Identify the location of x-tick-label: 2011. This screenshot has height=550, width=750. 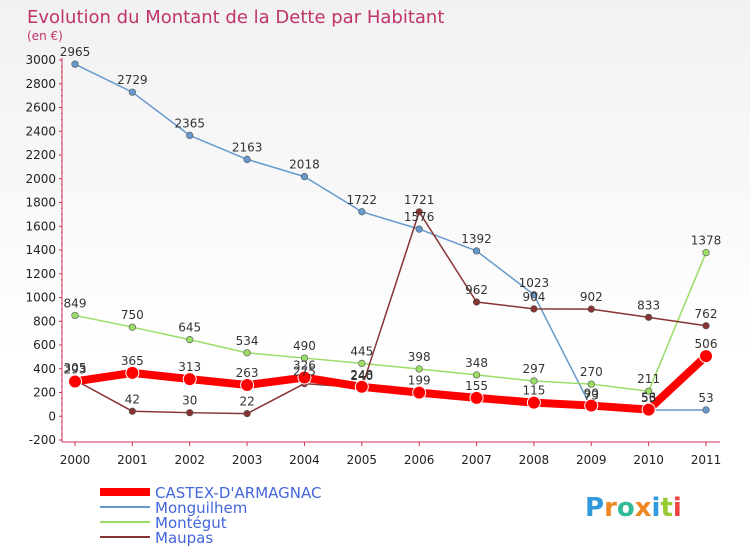
(706, 460).